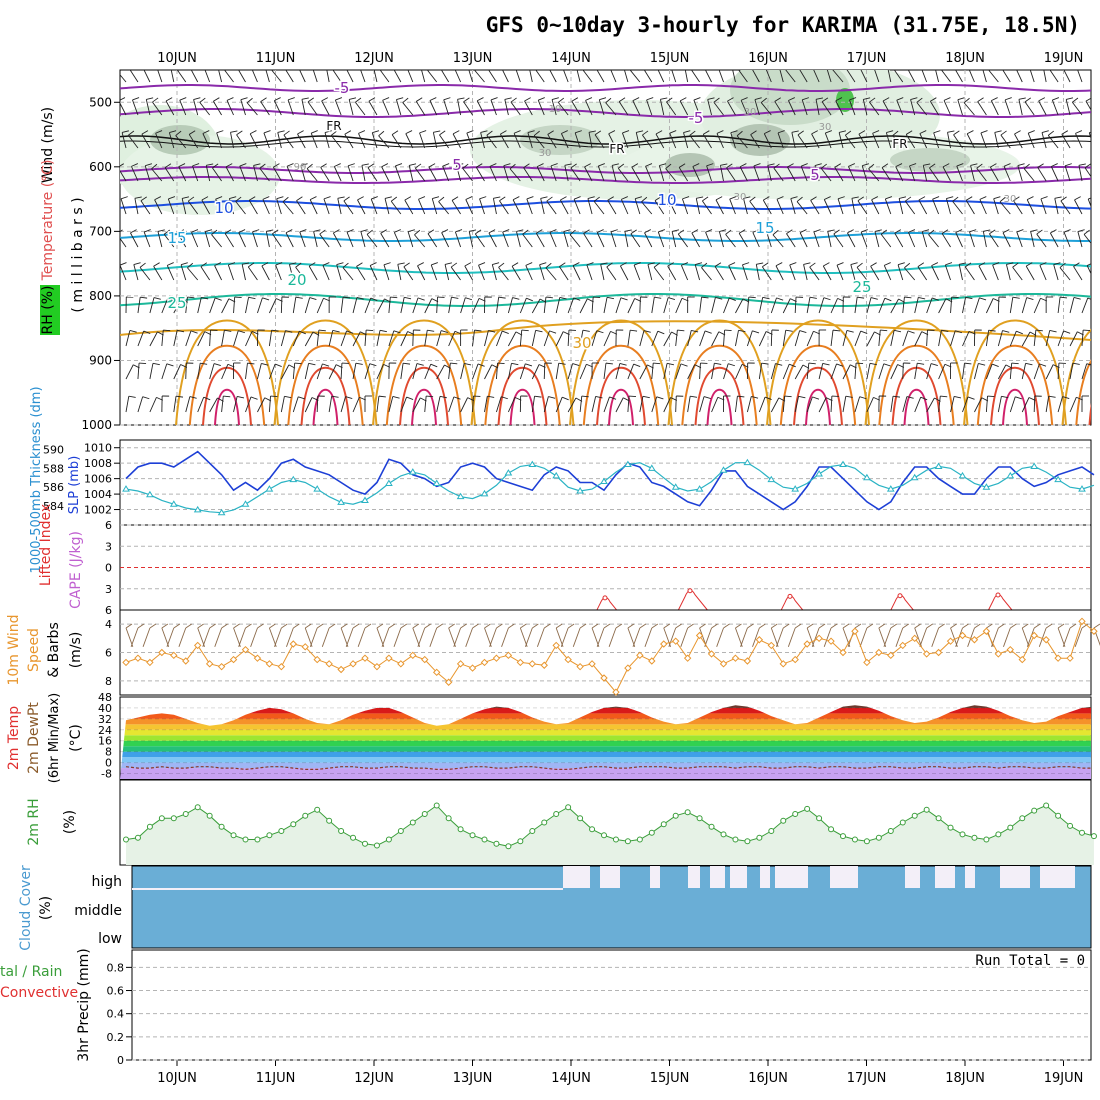 This screenshot has height=1100, width=1100. I want to click on date-label-bottom: 16JUN, so click(768, 1078).